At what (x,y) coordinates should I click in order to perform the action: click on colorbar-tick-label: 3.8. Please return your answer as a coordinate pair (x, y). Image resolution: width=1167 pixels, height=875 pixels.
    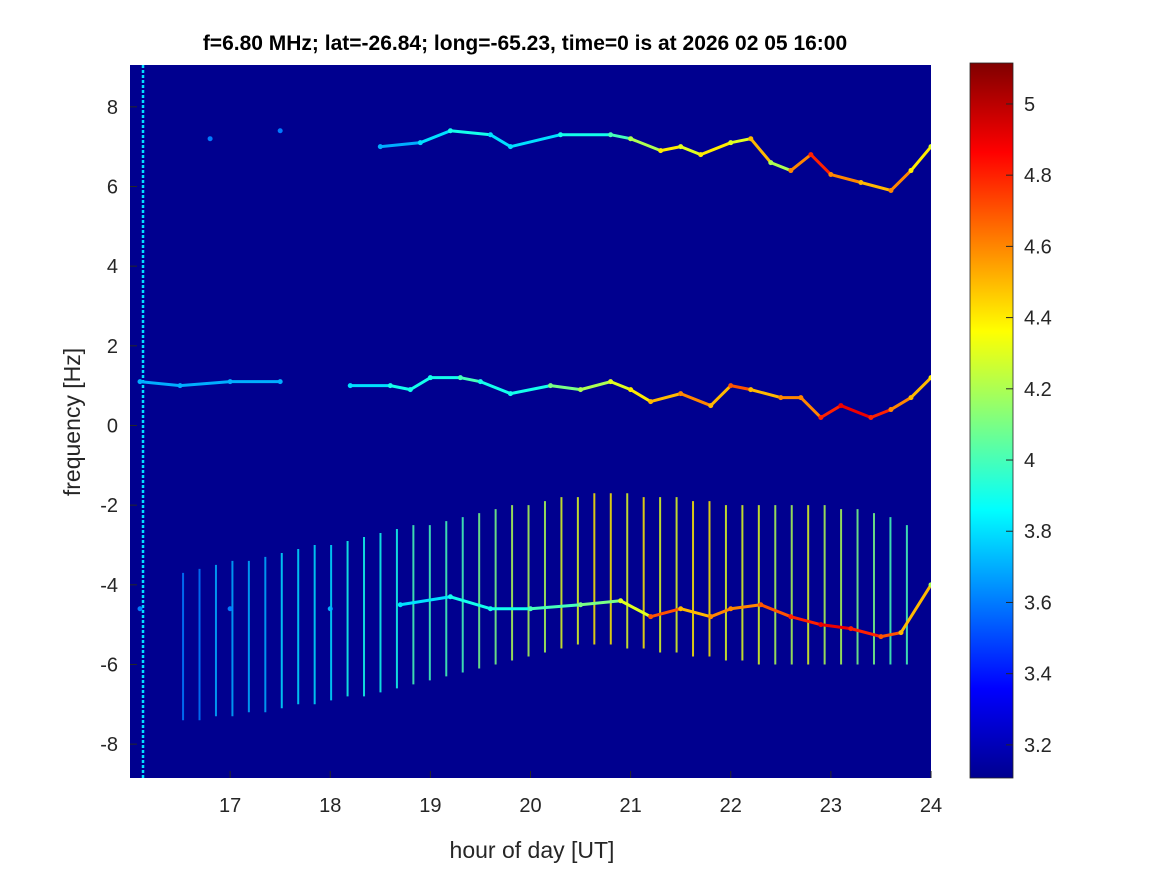
    Looking at the image, I should click on (1038, 532).